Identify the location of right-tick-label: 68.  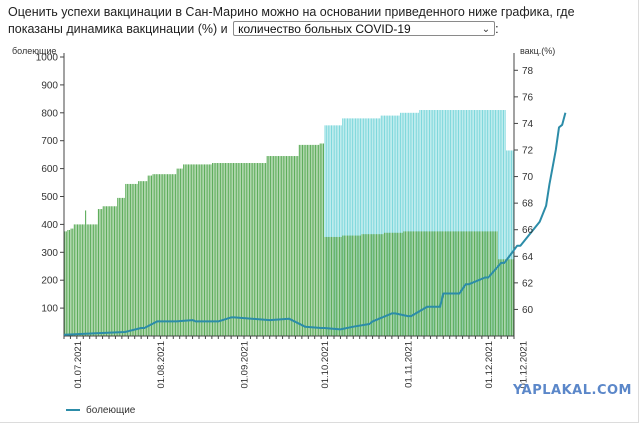
(528, 204).